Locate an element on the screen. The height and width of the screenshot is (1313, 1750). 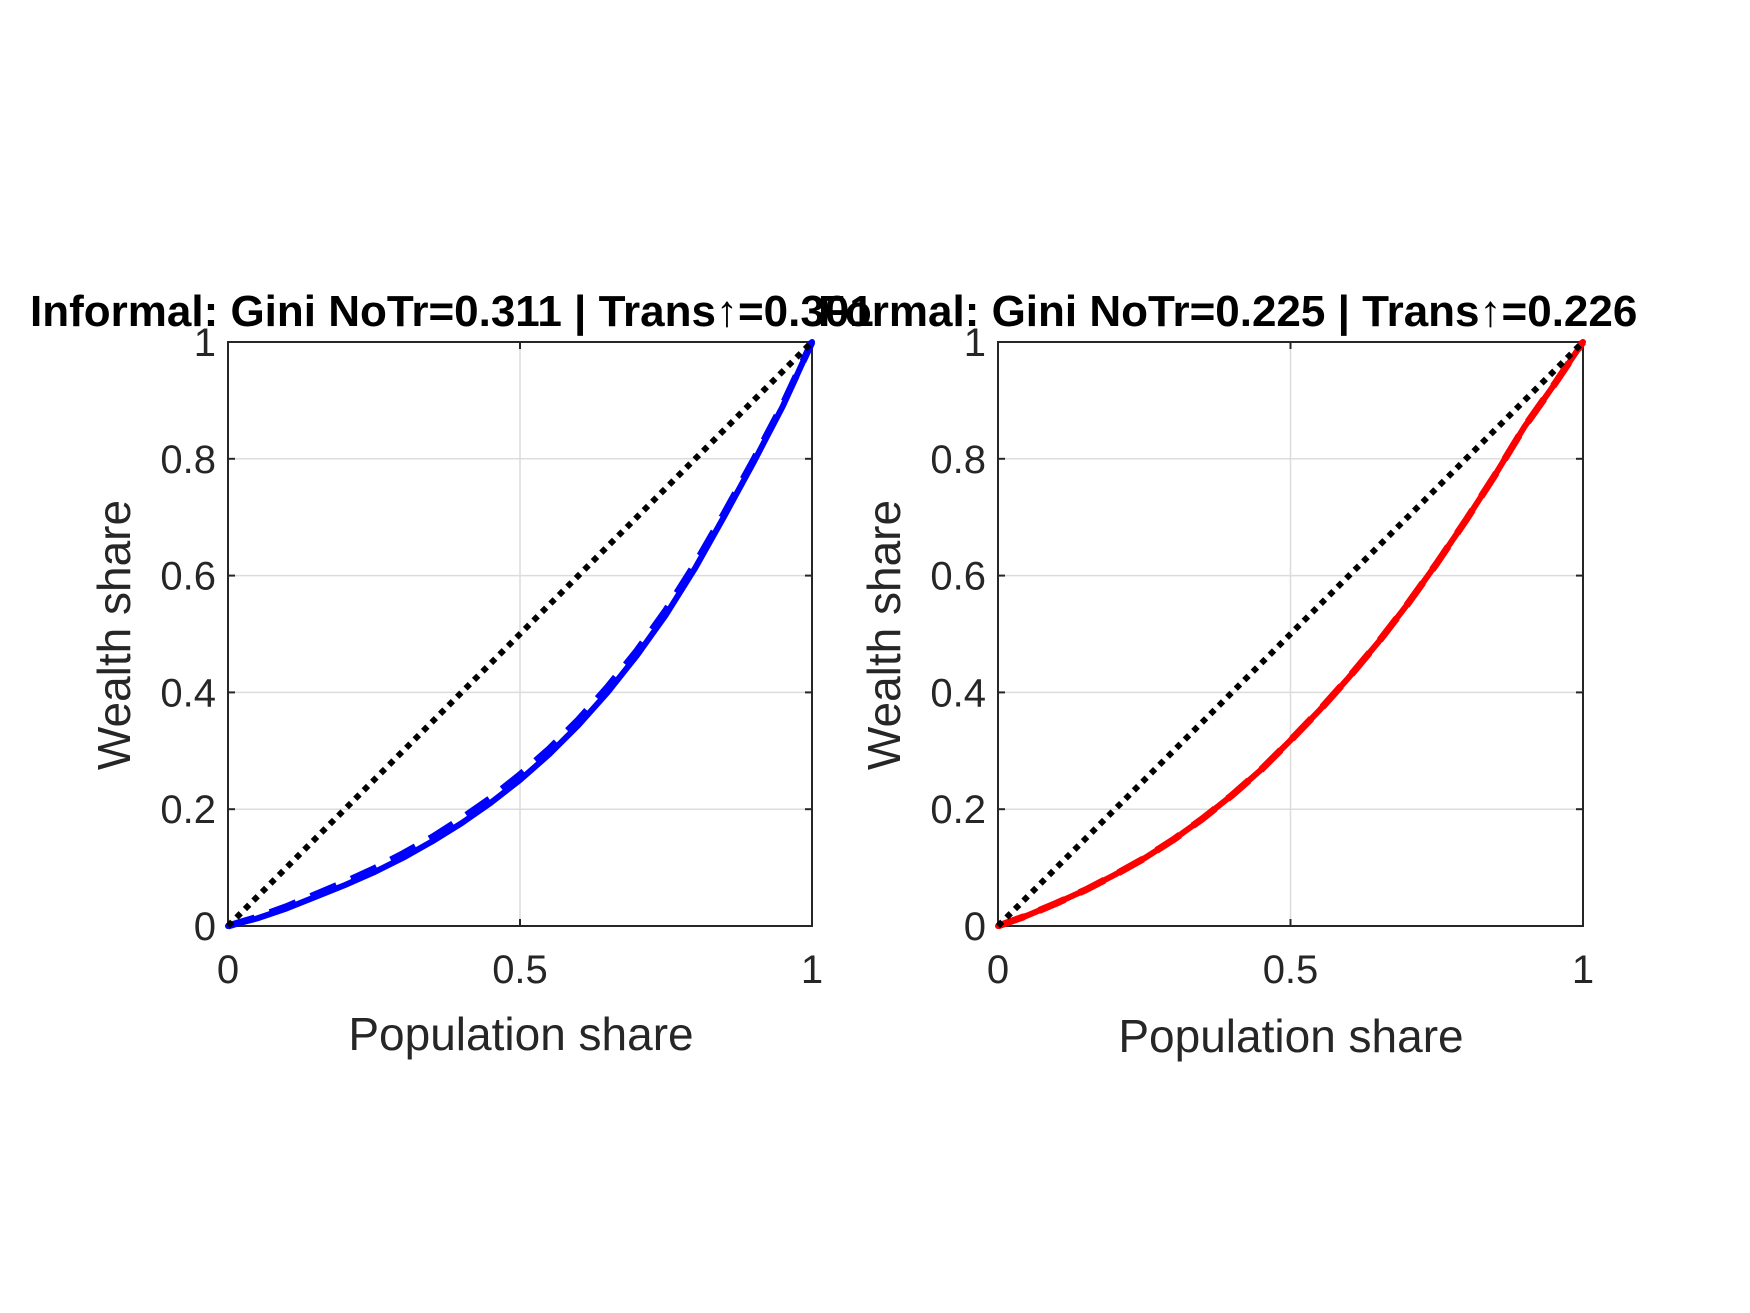
formal-y-tick-label-3: 0.6 is located at coordinates (958, 577).